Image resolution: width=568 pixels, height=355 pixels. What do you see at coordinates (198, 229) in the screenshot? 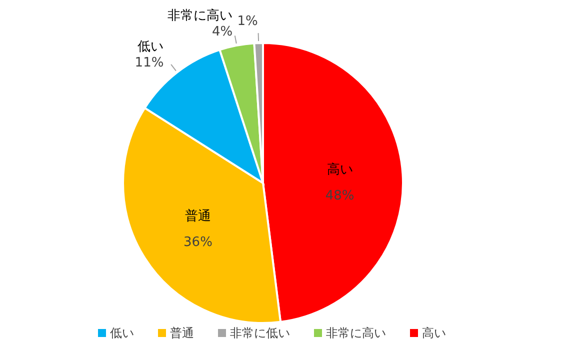
I see `data-label: 普通 36%` at bounding box center [198, 229].